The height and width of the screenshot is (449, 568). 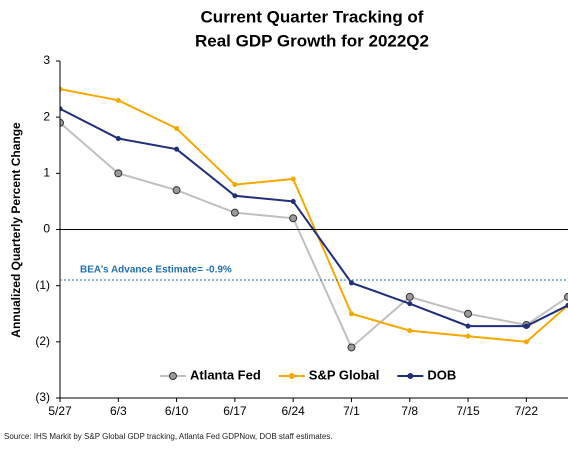 What do you see at coordinates (312, 16) in the screenshot?
I see `chart-title: Current Quarter Tracking of` at bounding box center [312, 16].